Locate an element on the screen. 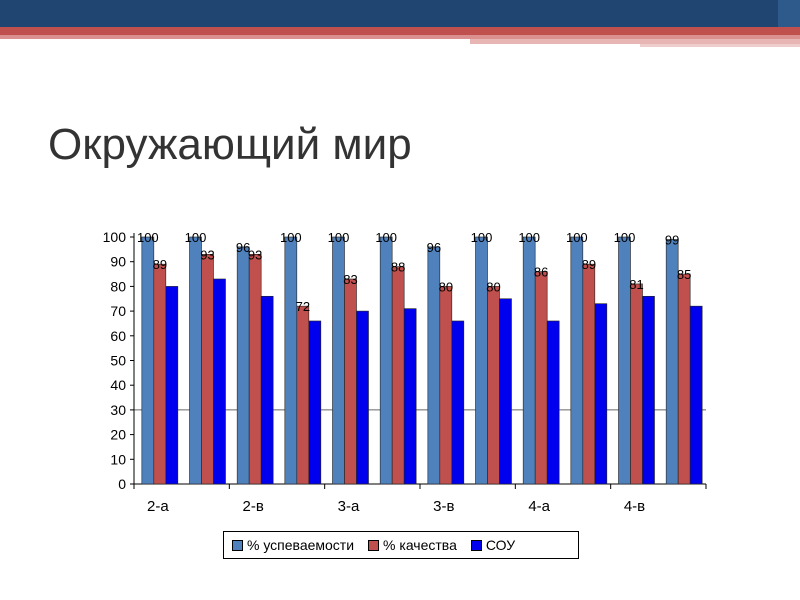  accent-stripe-light is located at coordinates (400, 37).